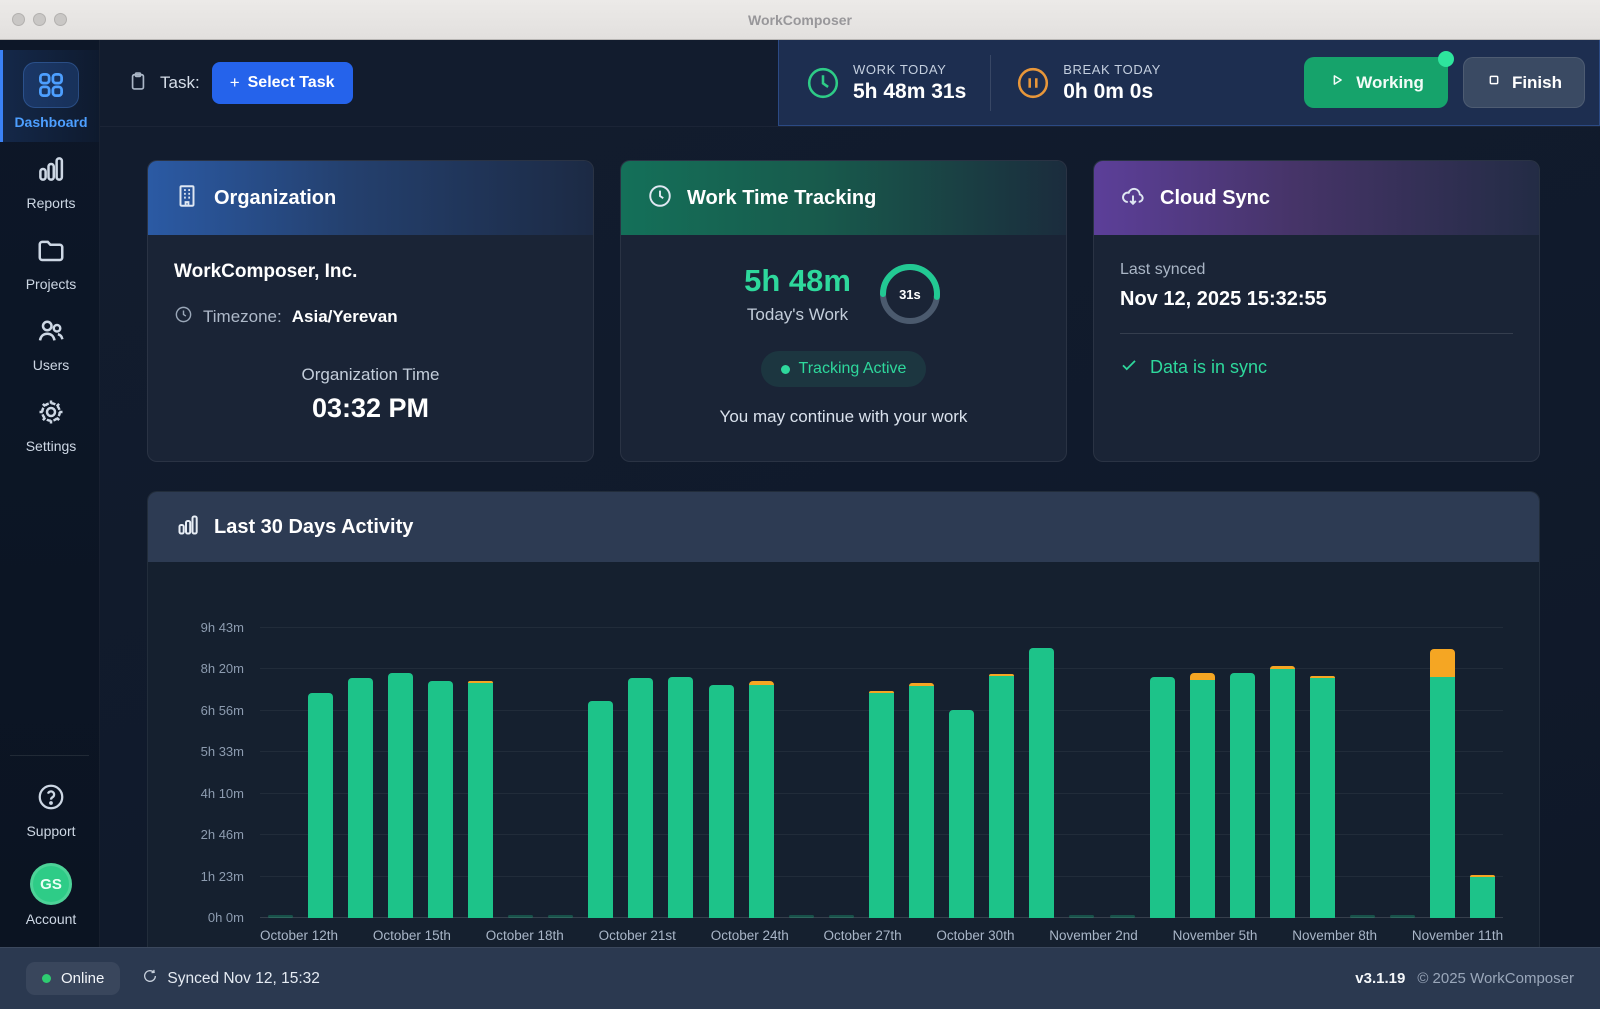 This screenshot has width=1600, height=1009. I want to click on finish-button: Finish, so click(1523, 82).